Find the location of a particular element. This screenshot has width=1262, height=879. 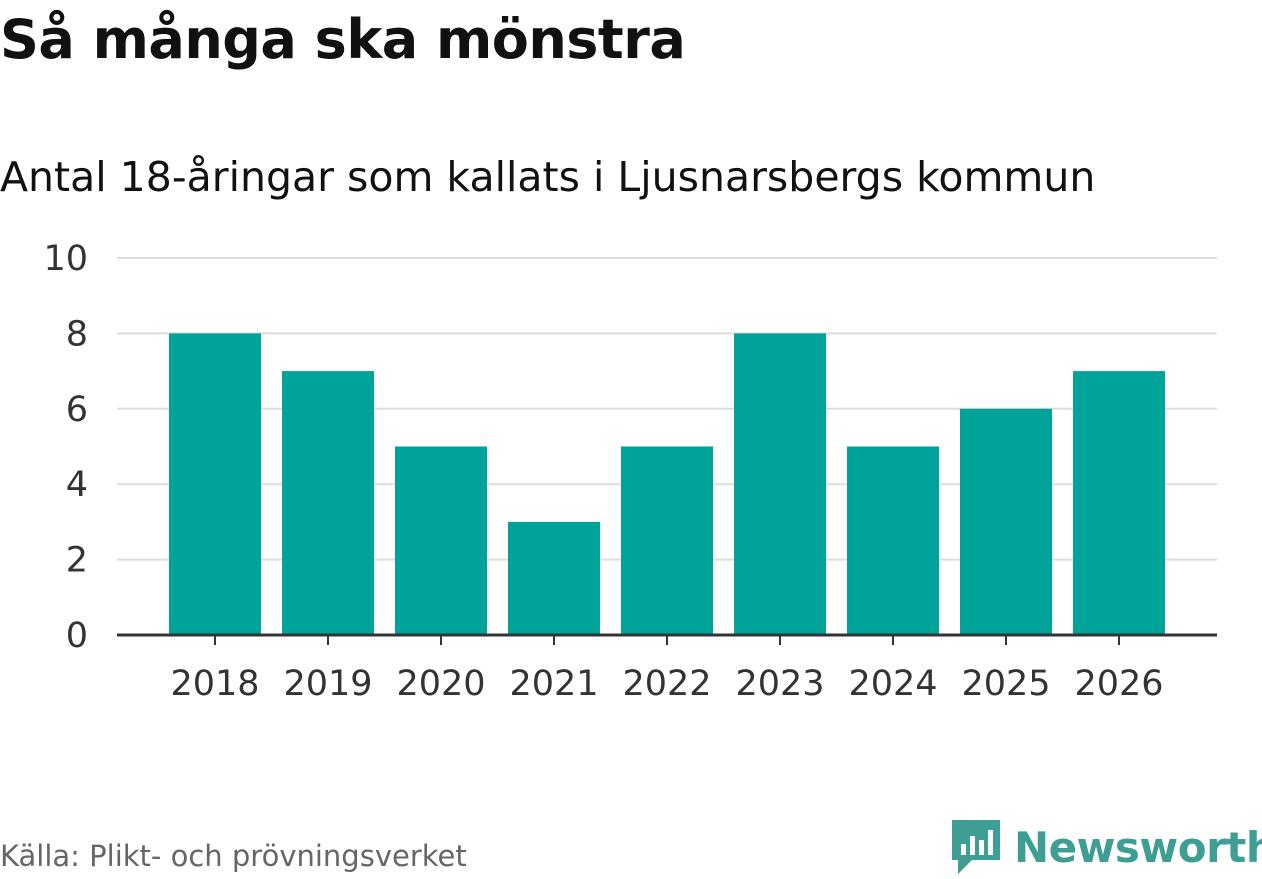

newsworthy-logo-icon is located at coordinates (976, 847).